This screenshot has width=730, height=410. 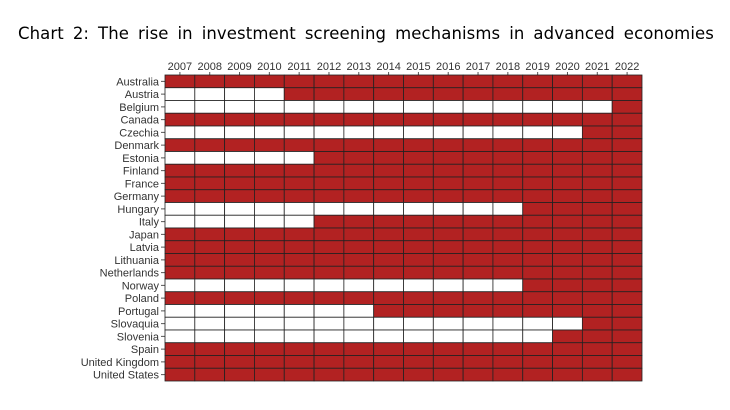 I want to click on x-tick-label: 2017, so click(x=478, y=67).